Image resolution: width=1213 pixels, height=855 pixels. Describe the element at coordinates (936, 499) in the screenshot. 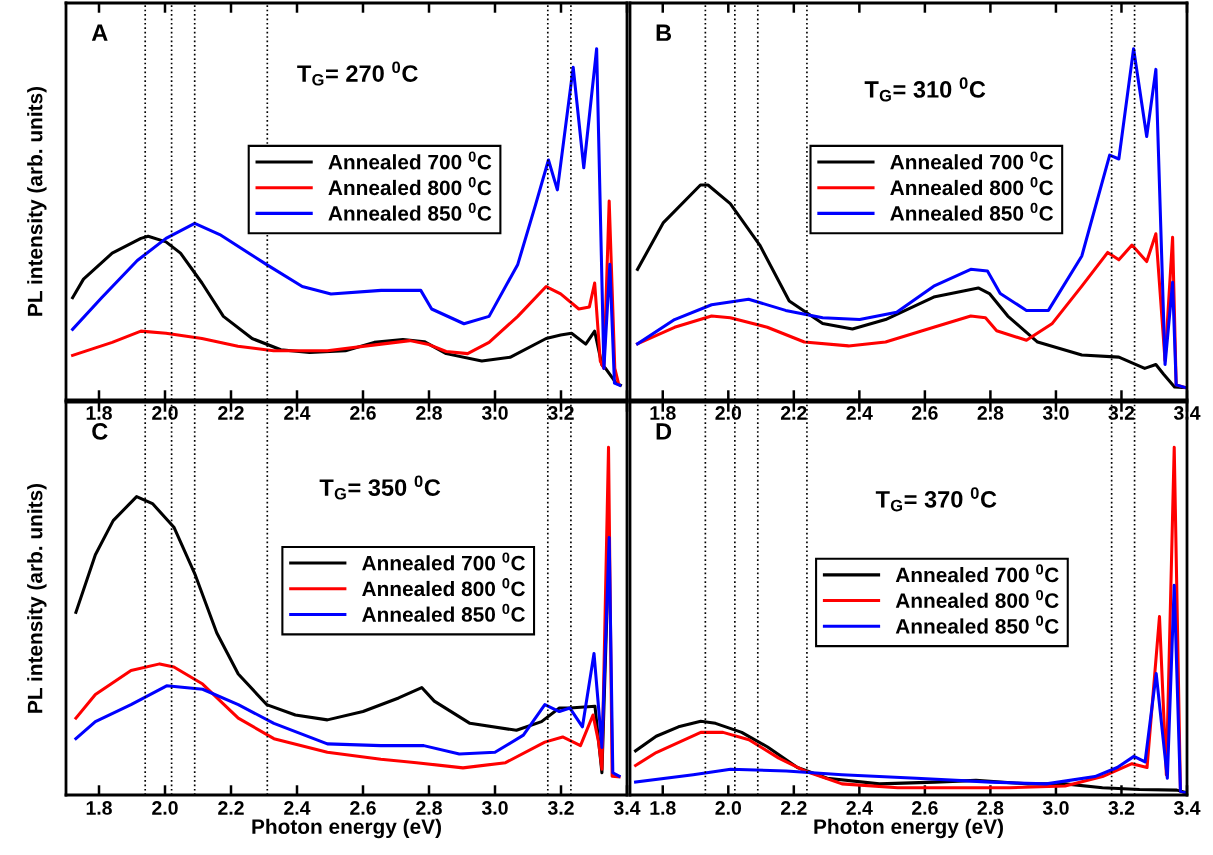

I see `text: T$_{G}$= 370 $^{0}$C` at that location.